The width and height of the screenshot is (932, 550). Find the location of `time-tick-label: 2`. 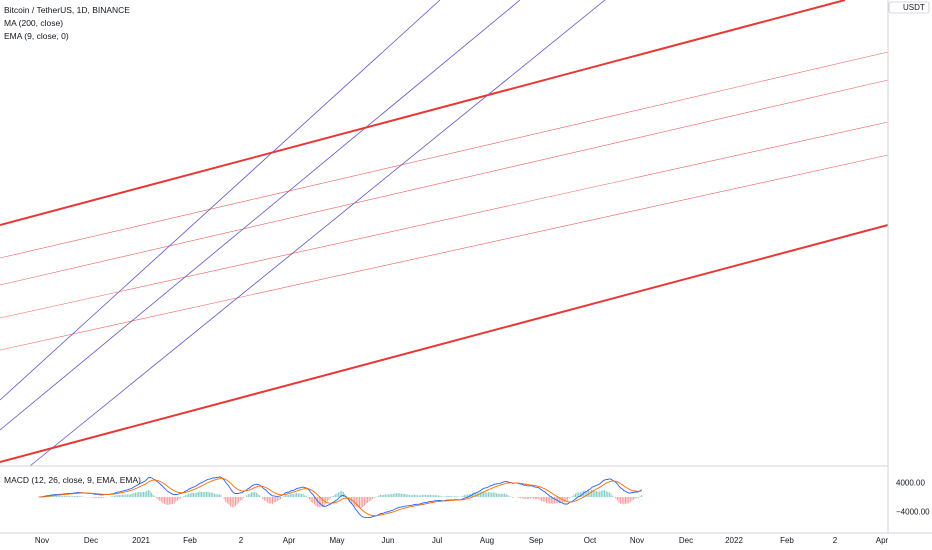

time-tick-label: 2 is located at coordinates (241, 540).